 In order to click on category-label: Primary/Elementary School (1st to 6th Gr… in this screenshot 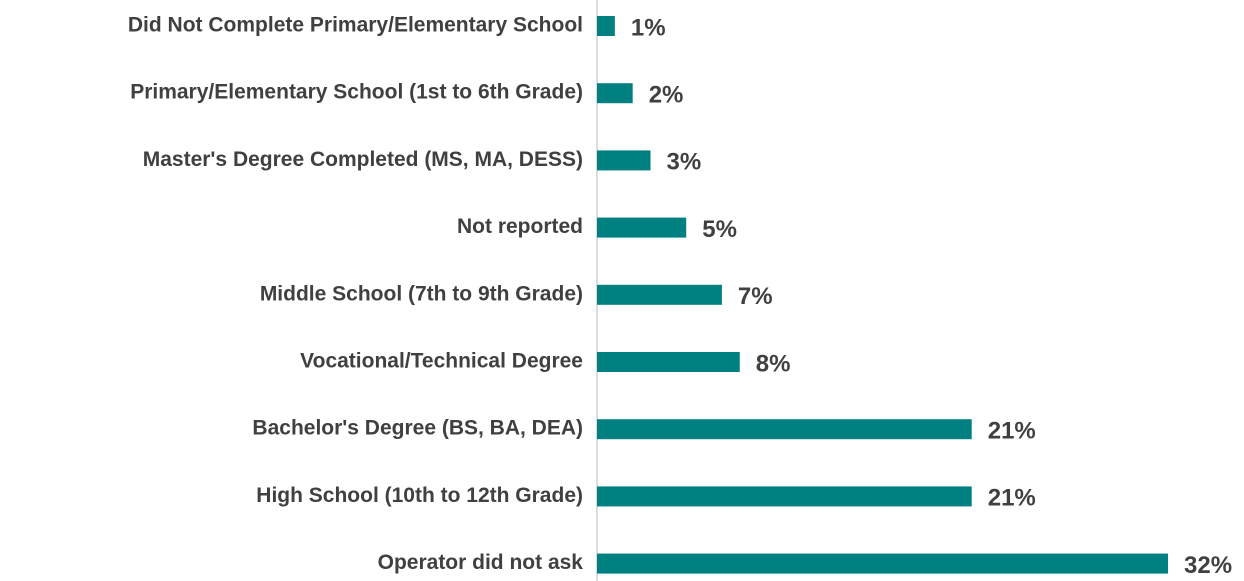, I will do `click(356, 92)`.